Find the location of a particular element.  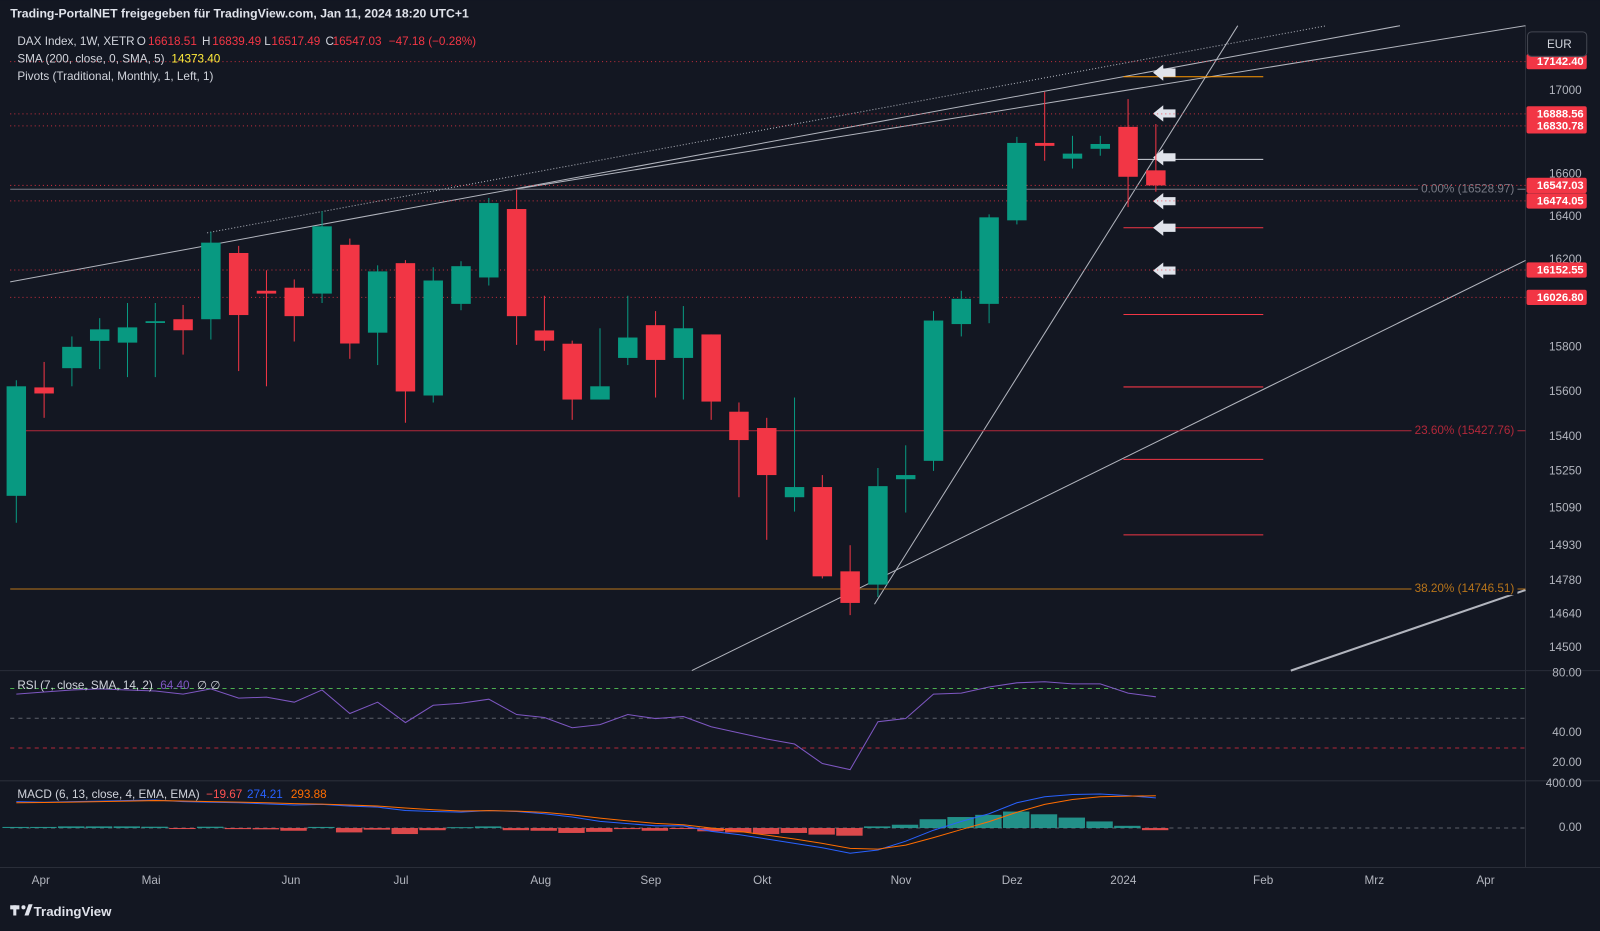

legend-change: −47.18 (−0.28%) is located at coordinates (432, 41).